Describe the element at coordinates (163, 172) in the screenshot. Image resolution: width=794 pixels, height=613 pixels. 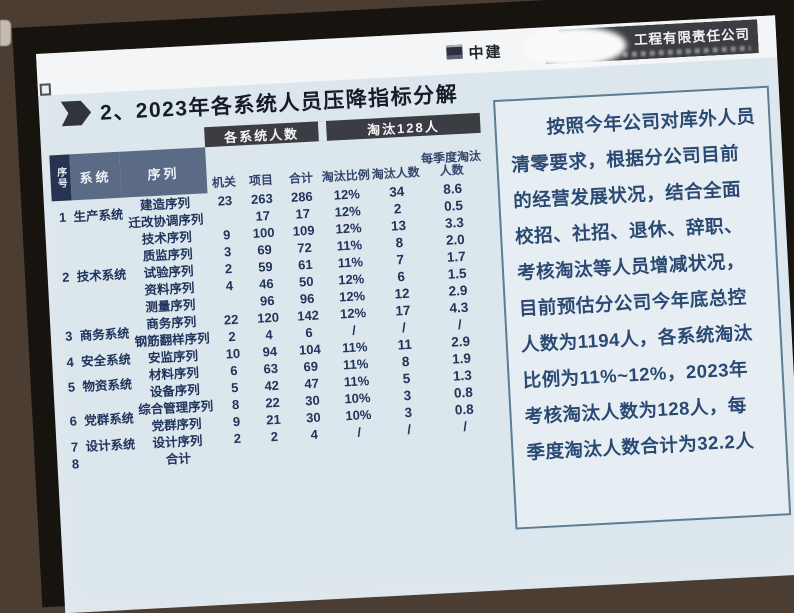
I see `col-header-sequence: 序列` at that location.